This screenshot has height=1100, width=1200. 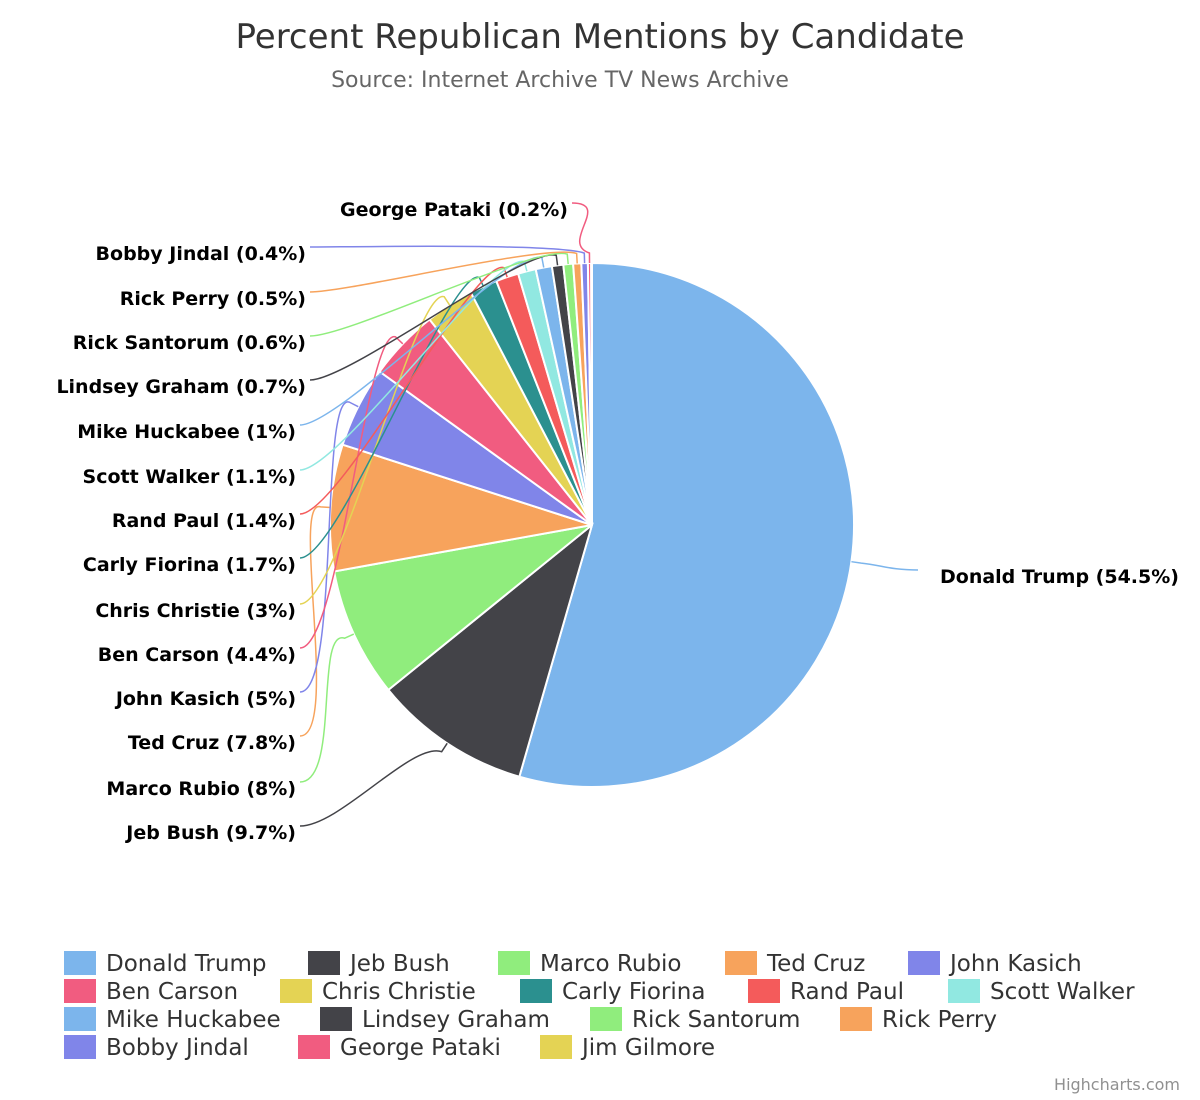 I want to click on connector-chris-christie, so click(x=375, y=450).